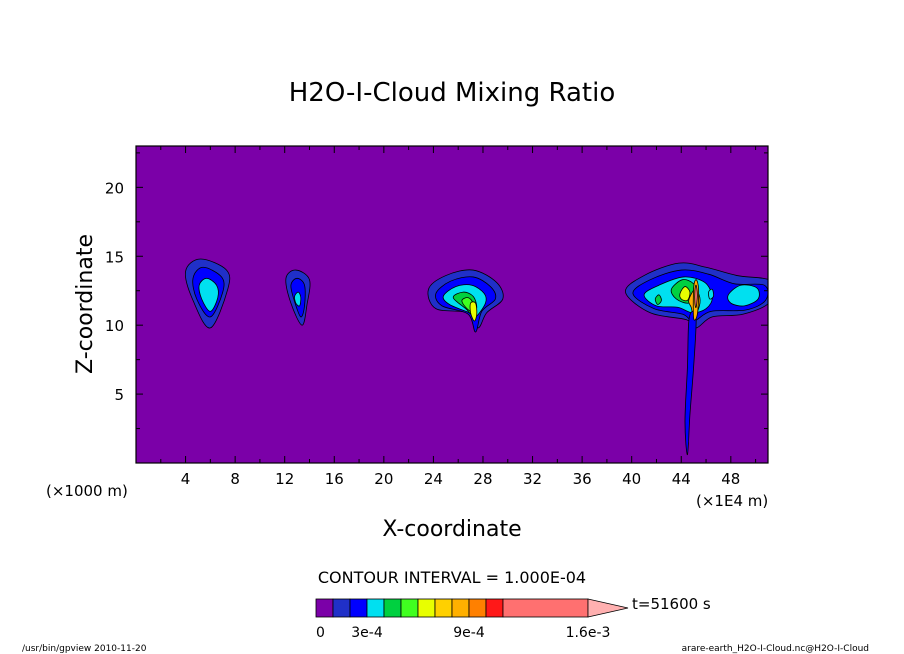 This screenshot has width=904, height=654. Describe the element at coordinates (588, 633) in the screenshot. I see `colorbar-tick-label: 1.6e-3` at that location.